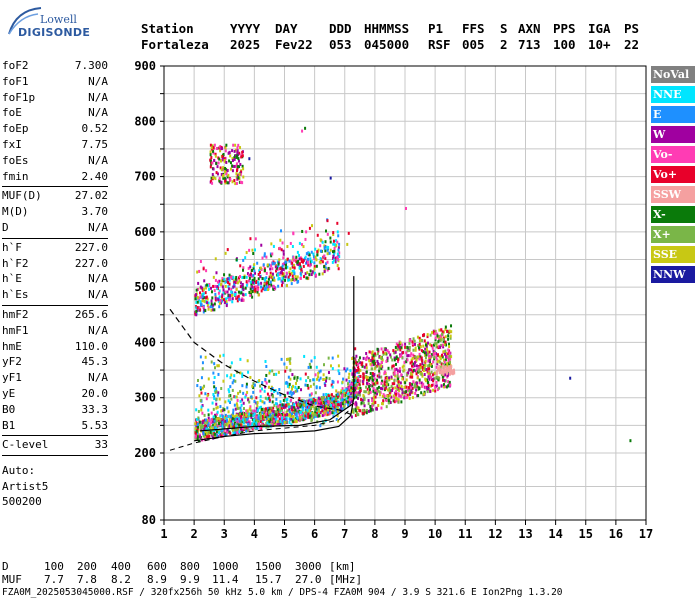 This screenshot has width=700, height=600. What do you see at coordinates (55, 362) in the screenshot?
I see `param-yf2: yF2 45.3` at bounding box center [55, 362].